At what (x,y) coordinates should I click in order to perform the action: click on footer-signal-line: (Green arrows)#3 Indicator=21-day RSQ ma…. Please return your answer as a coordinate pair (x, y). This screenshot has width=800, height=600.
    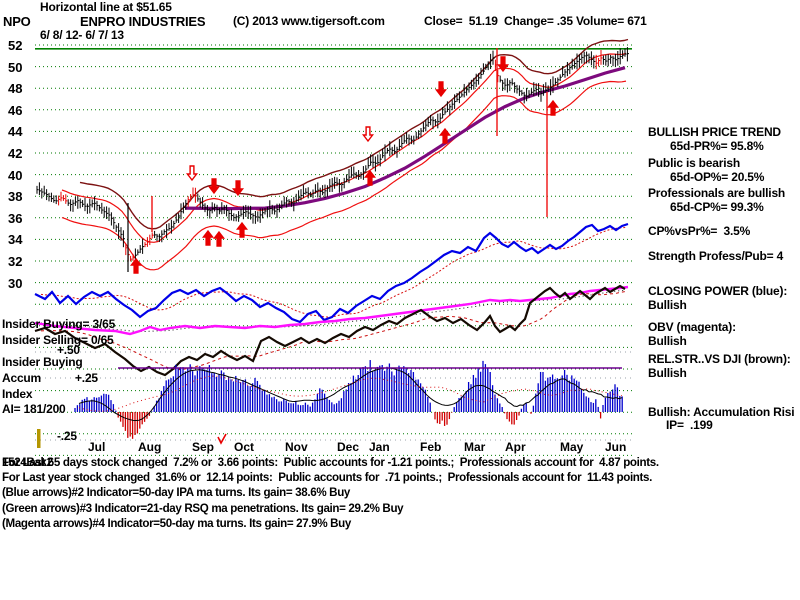
    Looking at the image, I should click on (203, 508).